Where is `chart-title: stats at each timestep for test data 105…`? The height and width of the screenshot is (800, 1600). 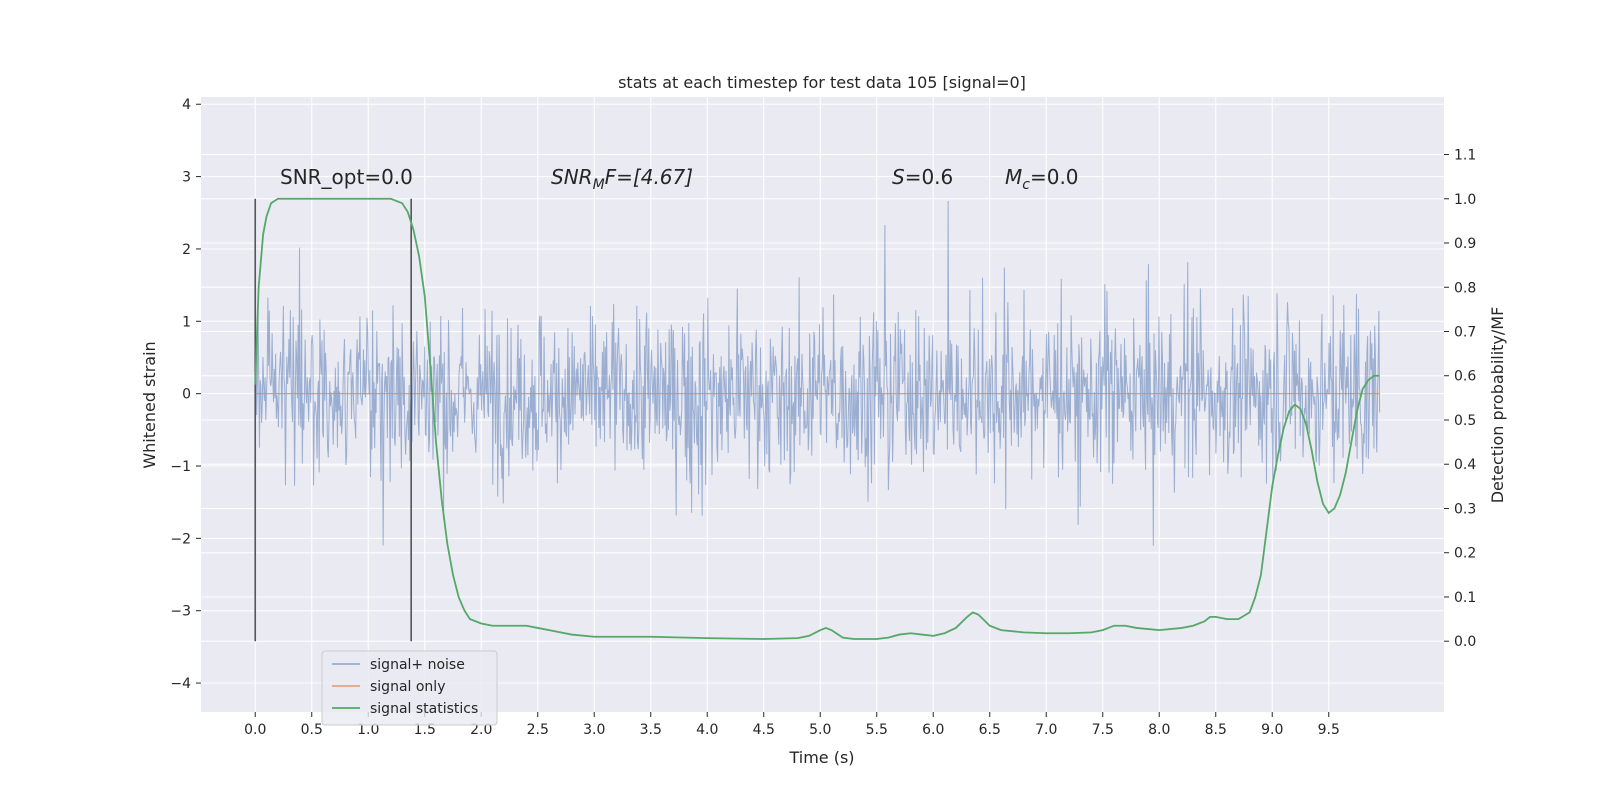
chart-title: stats at each timestep for test data 105… is located at coordinates (822, 82).